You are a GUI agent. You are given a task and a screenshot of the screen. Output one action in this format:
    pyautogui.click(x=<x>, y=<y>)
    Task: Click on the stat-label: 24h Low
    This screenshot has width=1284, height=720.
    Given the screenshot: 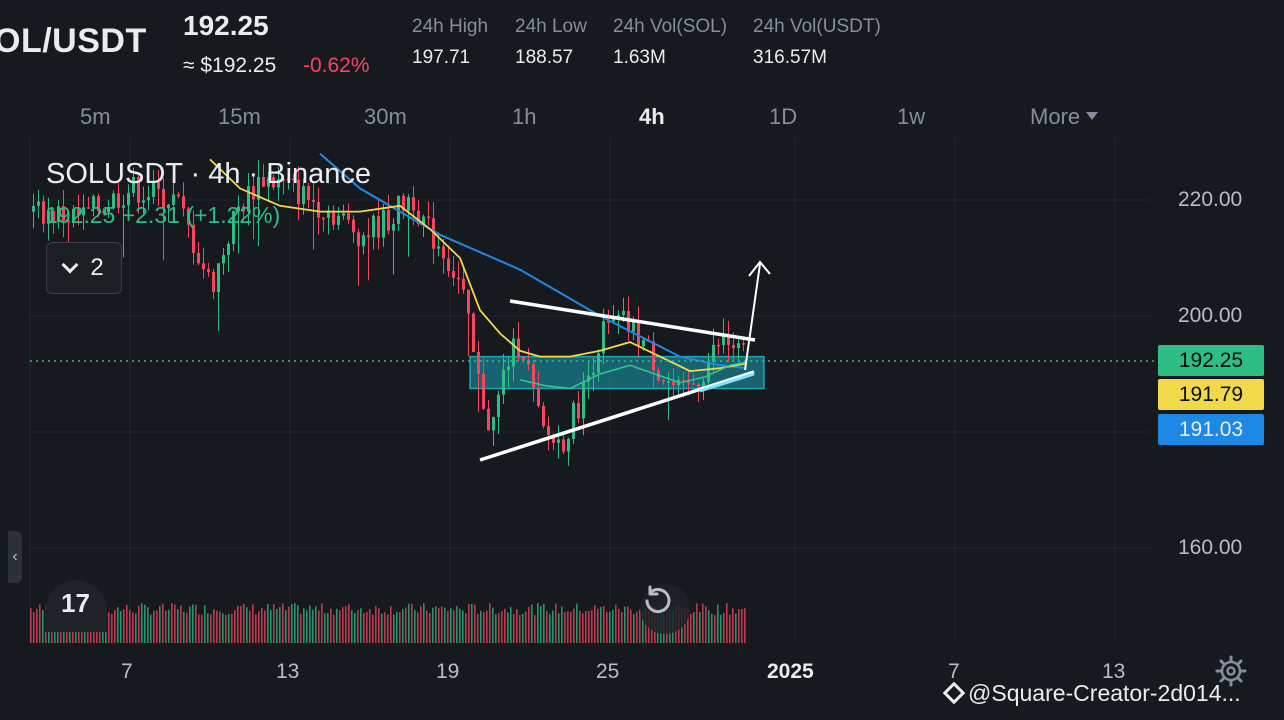 What is the action you would take?
    pyautogui.click(x=551, y=26)
    